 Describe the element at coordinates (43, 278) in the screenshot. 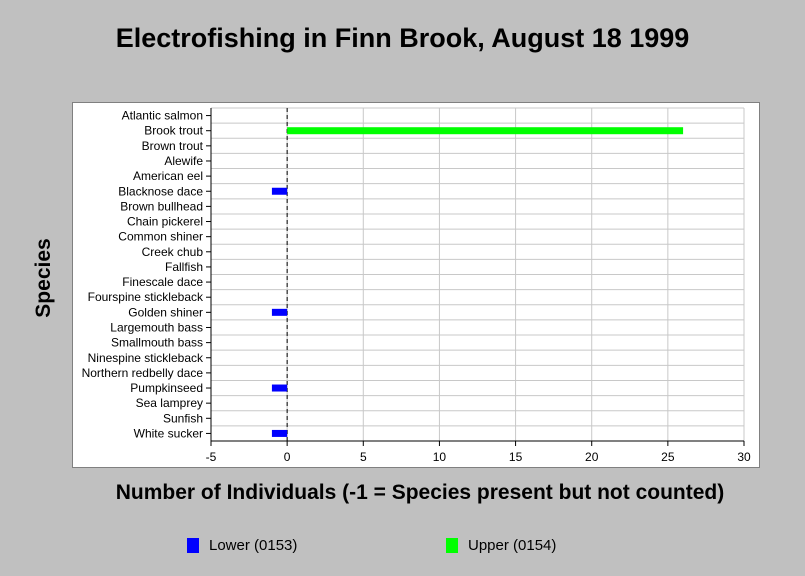

I see `y-axis-label: Species` at that location.